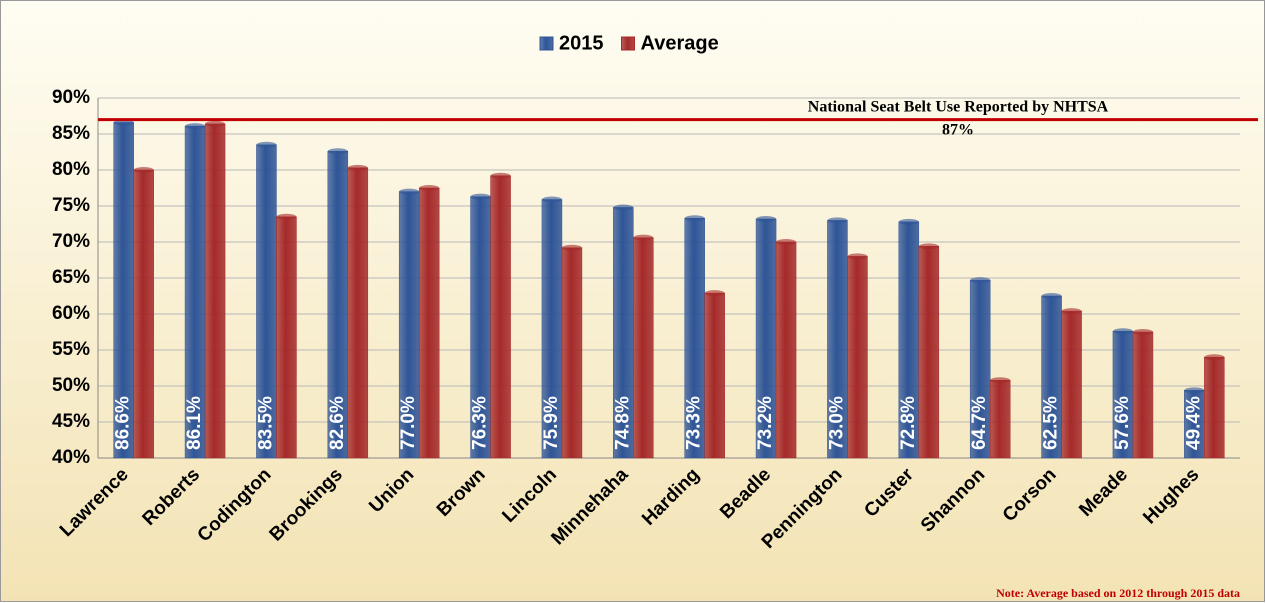 The image size is (1266, 603). Describe the element at coordinates (1122, 423) in the screenshot. I see `value-label: 57.6%` at that location.